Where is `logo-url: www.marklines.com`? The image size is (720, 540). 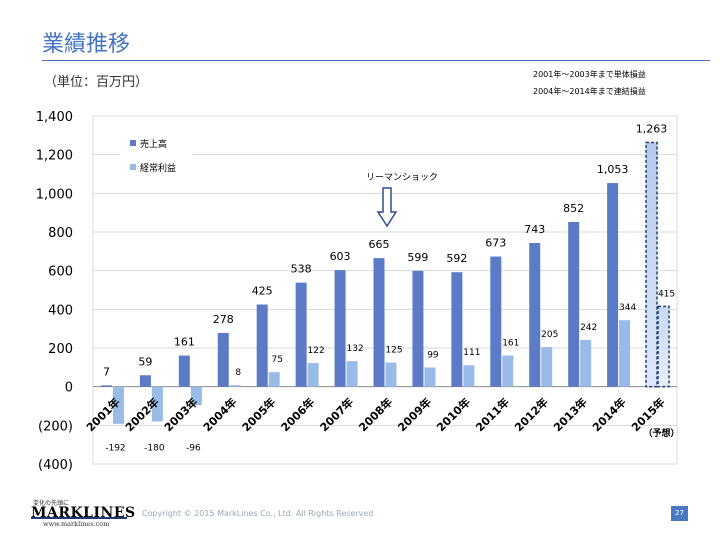
logo-url: www.marklines.com is located at coordinates (76, 524).